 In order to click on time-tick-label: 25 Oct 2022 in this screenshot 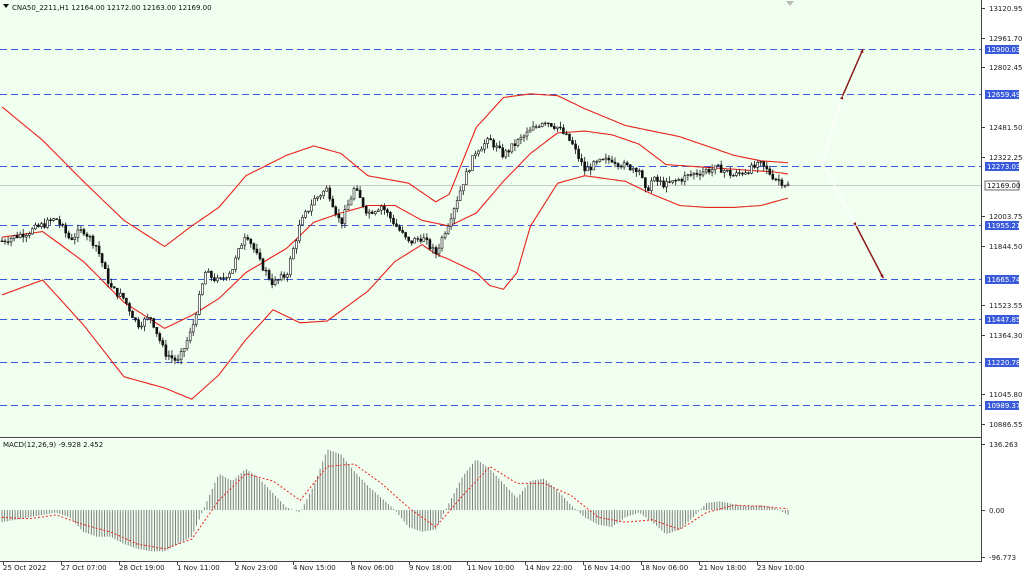, I will do `click(24, 568)`.